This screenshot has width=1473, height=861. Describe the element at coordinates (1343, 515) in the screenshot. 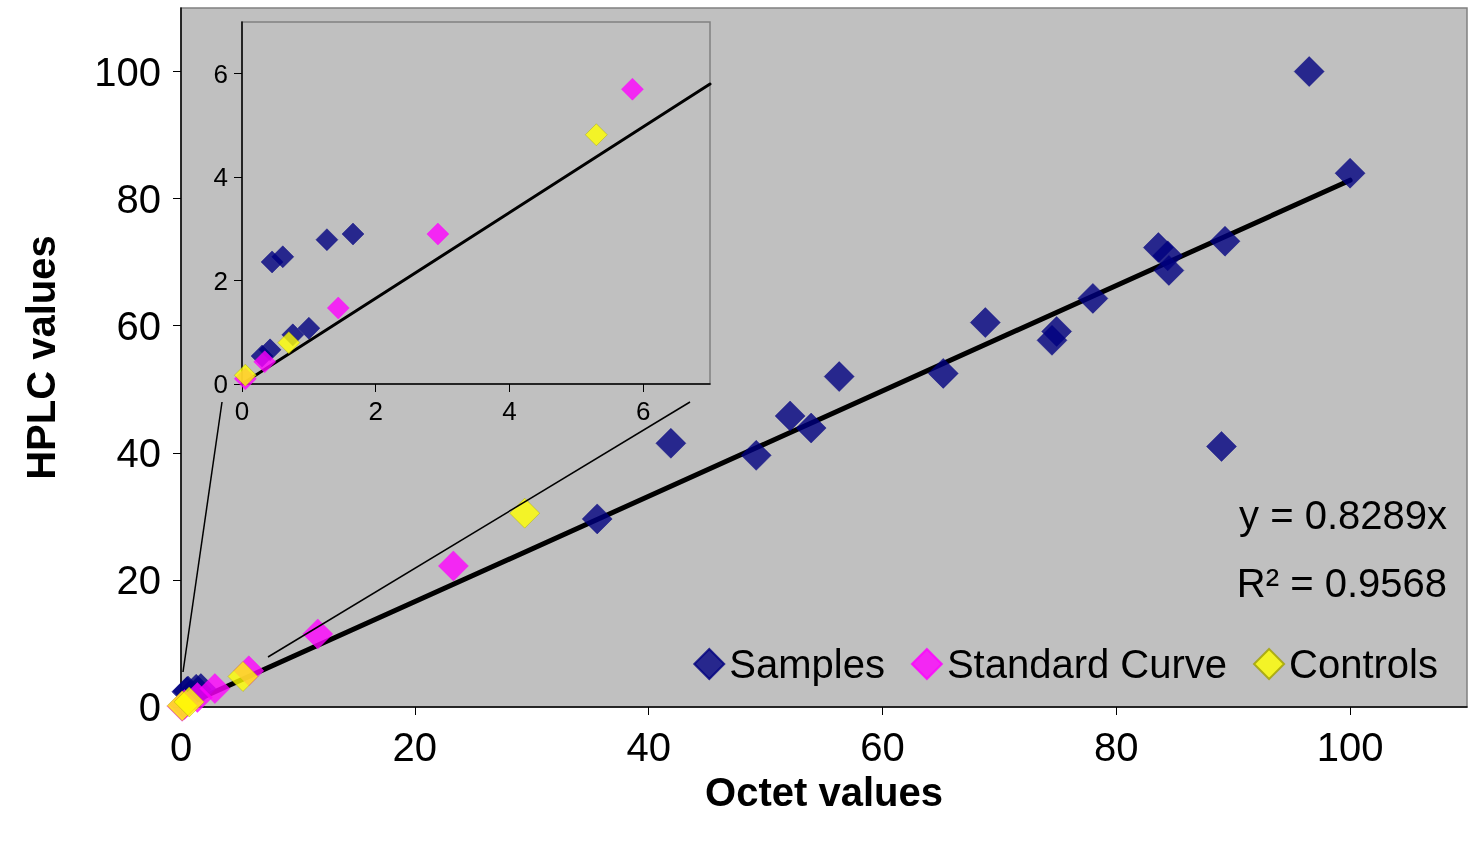

I see `annotation: y = 0.8289x` at that location.